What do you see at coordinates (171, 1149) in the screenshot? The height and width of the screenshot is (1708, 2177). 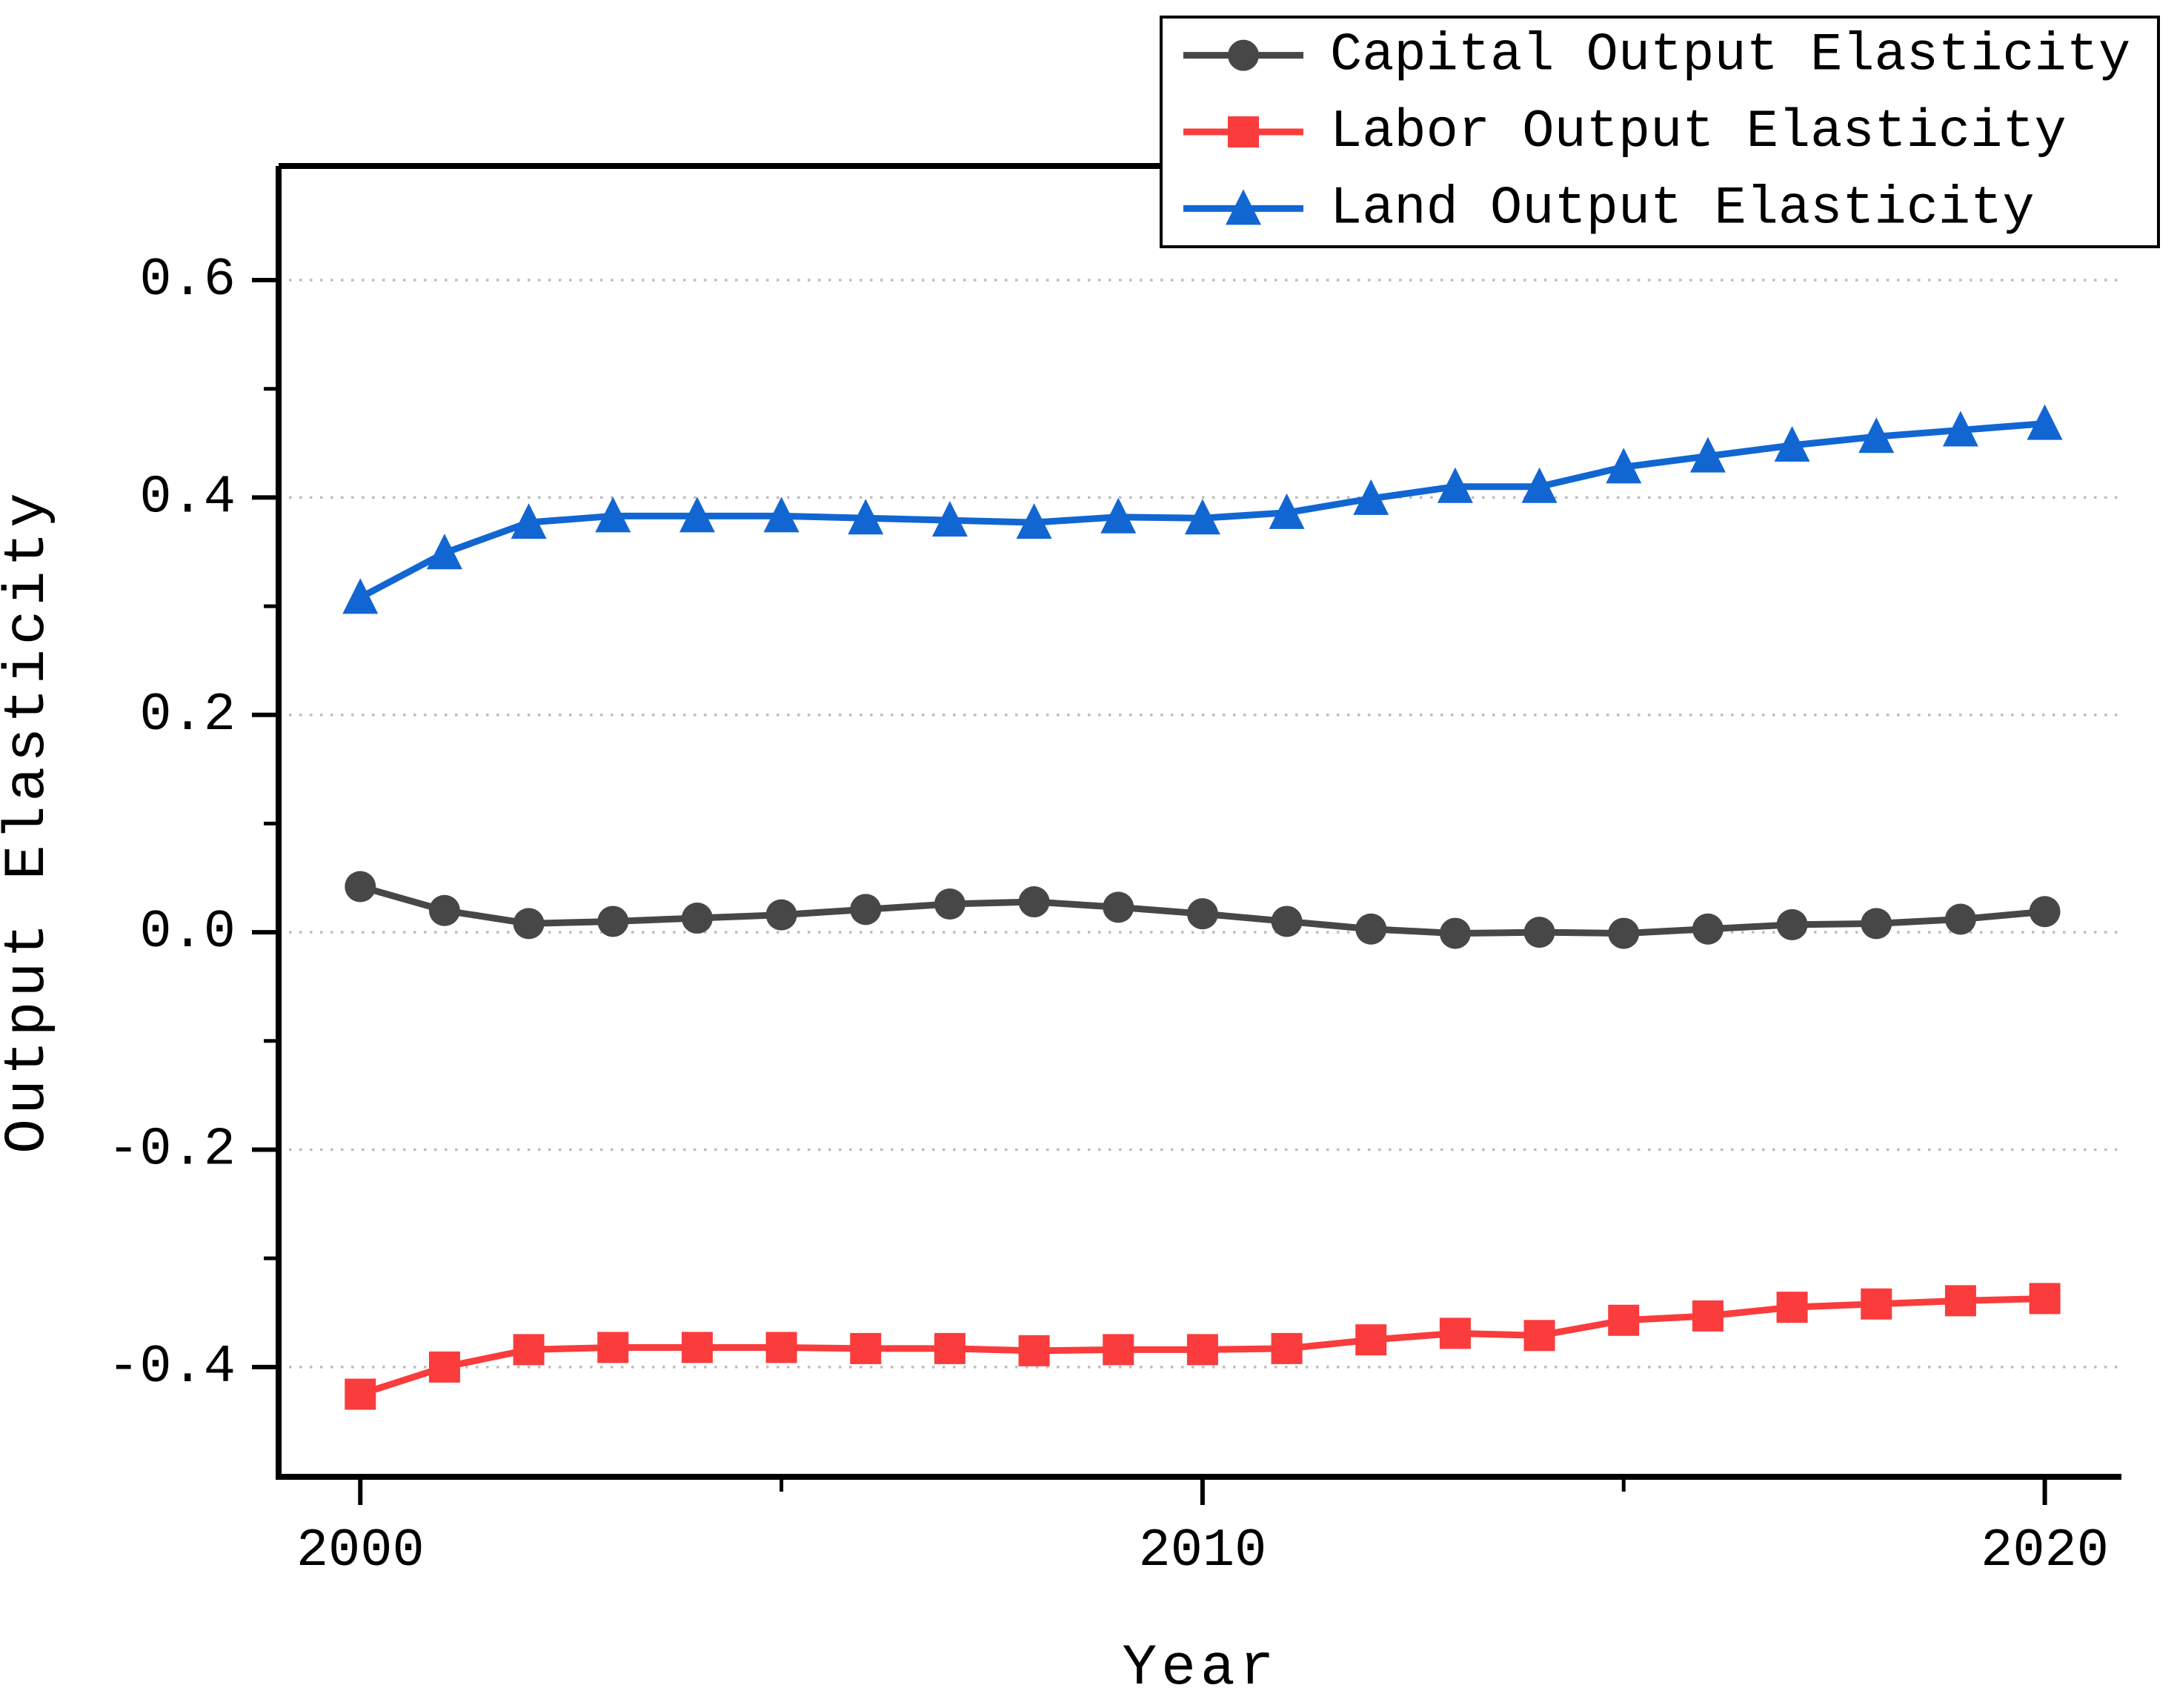 I see `y-tick-label: -0.2` at bounding box center [171, 1149].